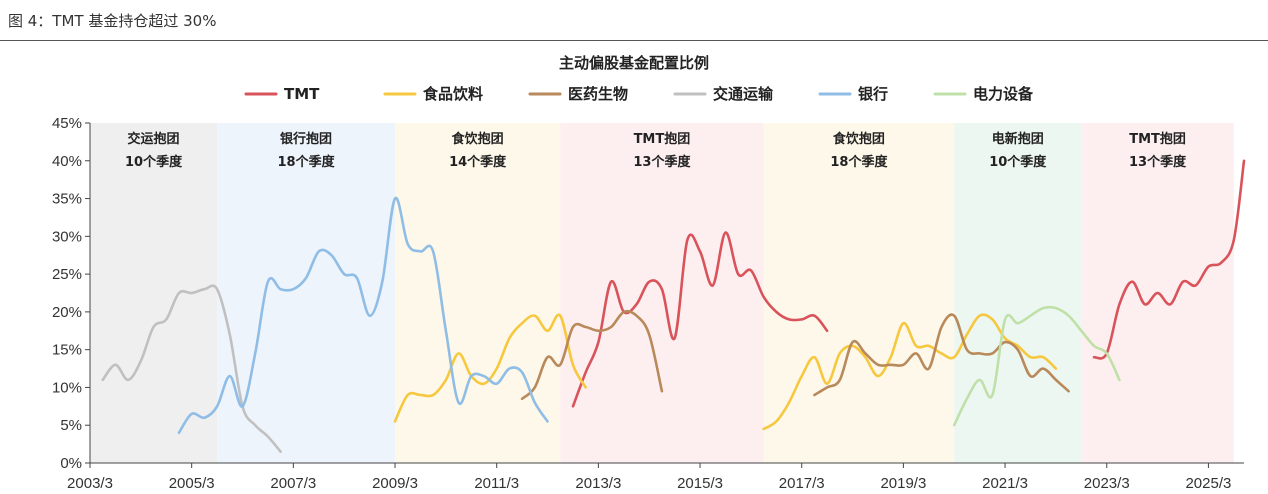 This screenshot has width=1268, height=494. Describe the element at coordinates (496, 483) in the screenshot. I see `x-tick-label: 2011/3` at that location.